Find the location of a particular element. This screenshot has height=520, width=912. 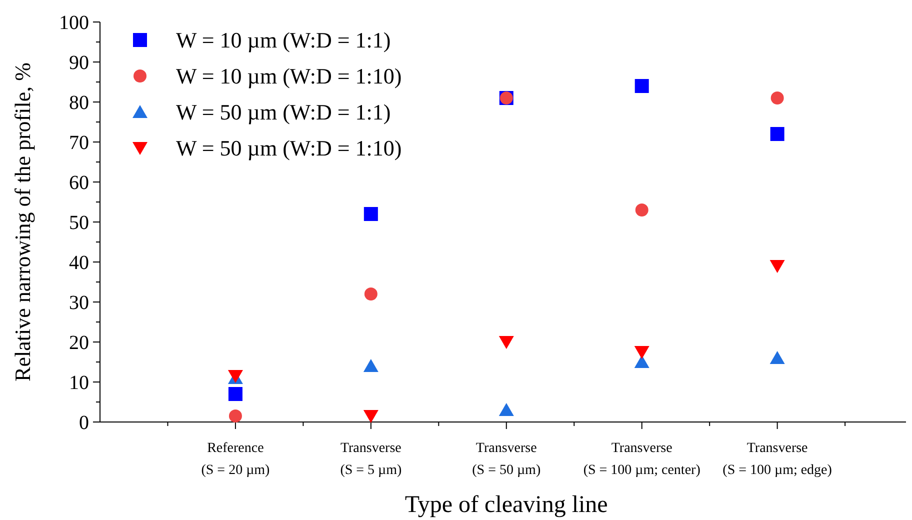

x-tick-label: Reference (S = 20 µm) is located at coordinates (235, 459).